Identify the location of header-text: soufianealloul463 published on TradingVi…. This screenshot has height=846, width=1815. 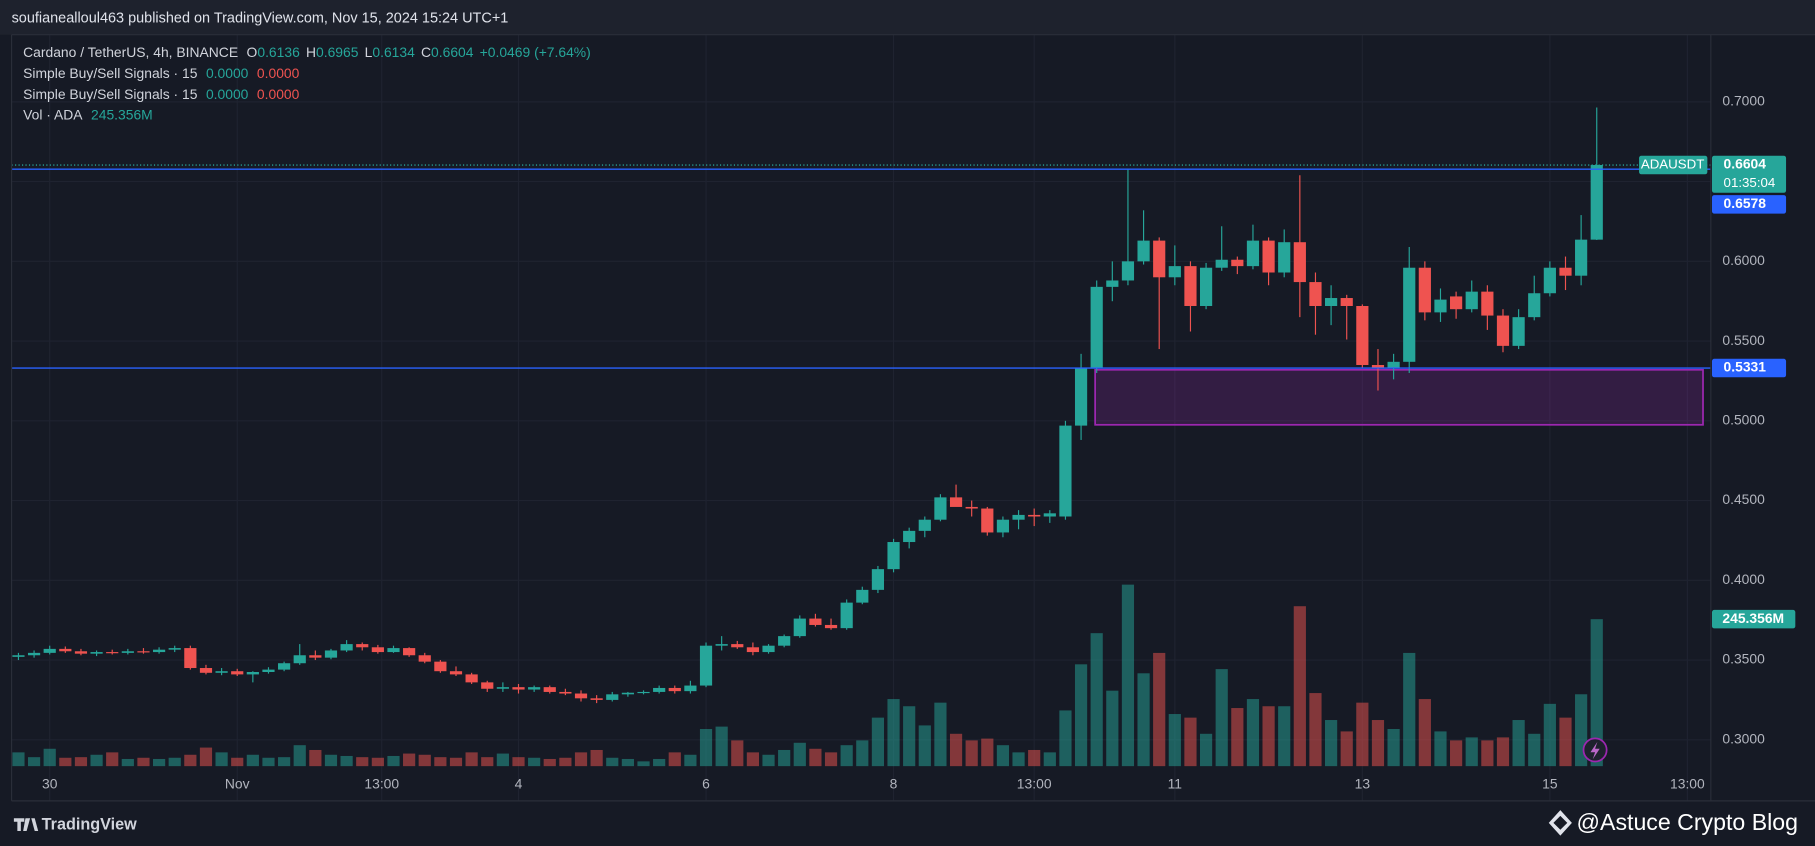
(260, 18).